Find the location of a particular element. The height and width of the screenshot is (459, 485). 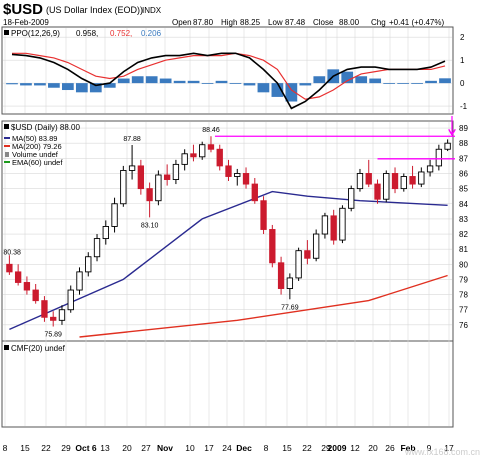

ppo-line is located at coordinates (228, 81).